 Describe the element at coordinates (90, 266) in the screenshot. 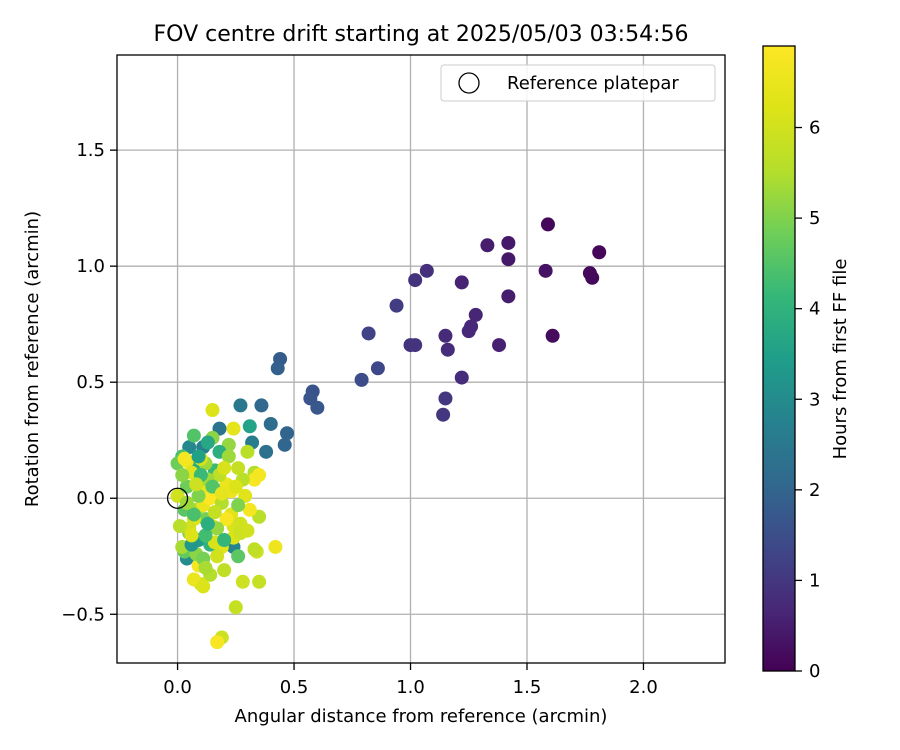

I see `y-tick-label: 1.0` at that location.